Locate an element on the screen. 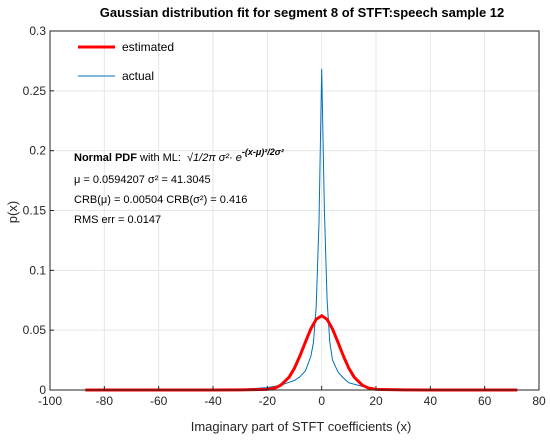 The height and width of the screenshot is (443, 550). x-tick-label: 60 is located at coordinates (485, 401).